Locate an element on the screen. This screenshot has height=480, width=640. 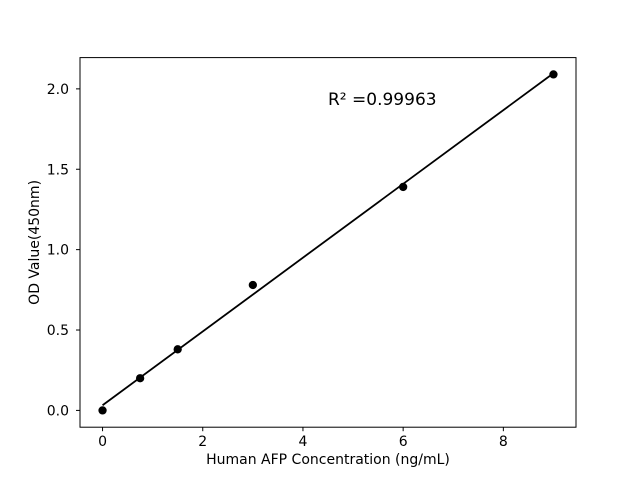
y-tick-label: 2.0 is located at coordinates (58, 90).